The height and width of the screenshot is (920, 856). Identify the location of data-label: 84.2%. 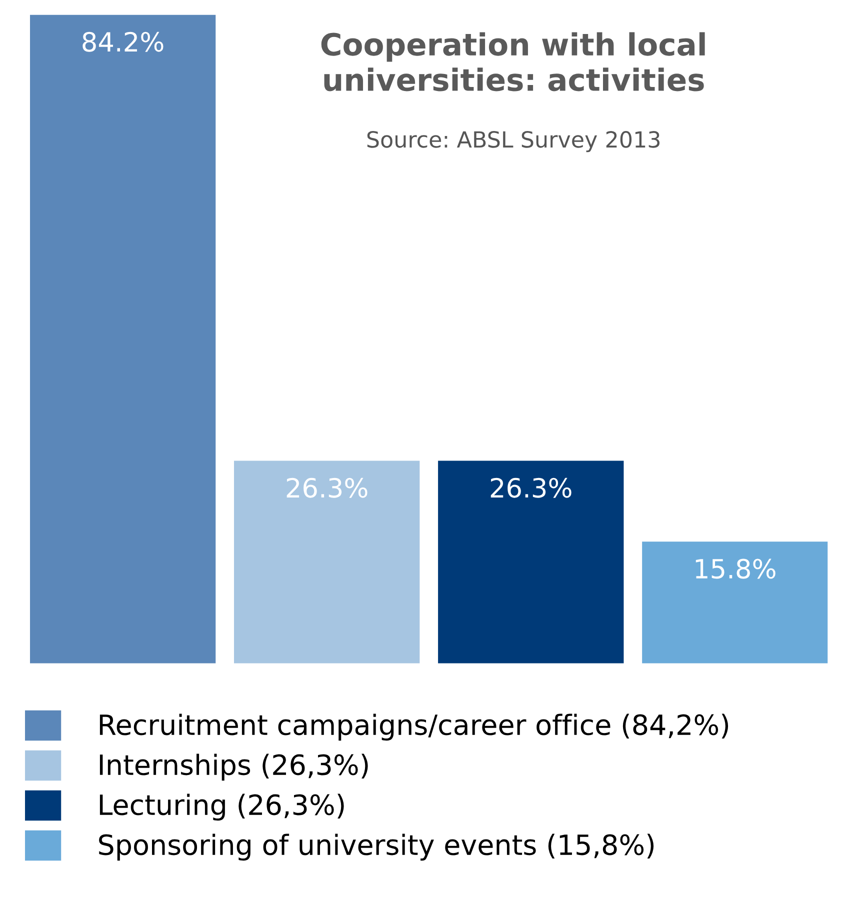
(123, 42).